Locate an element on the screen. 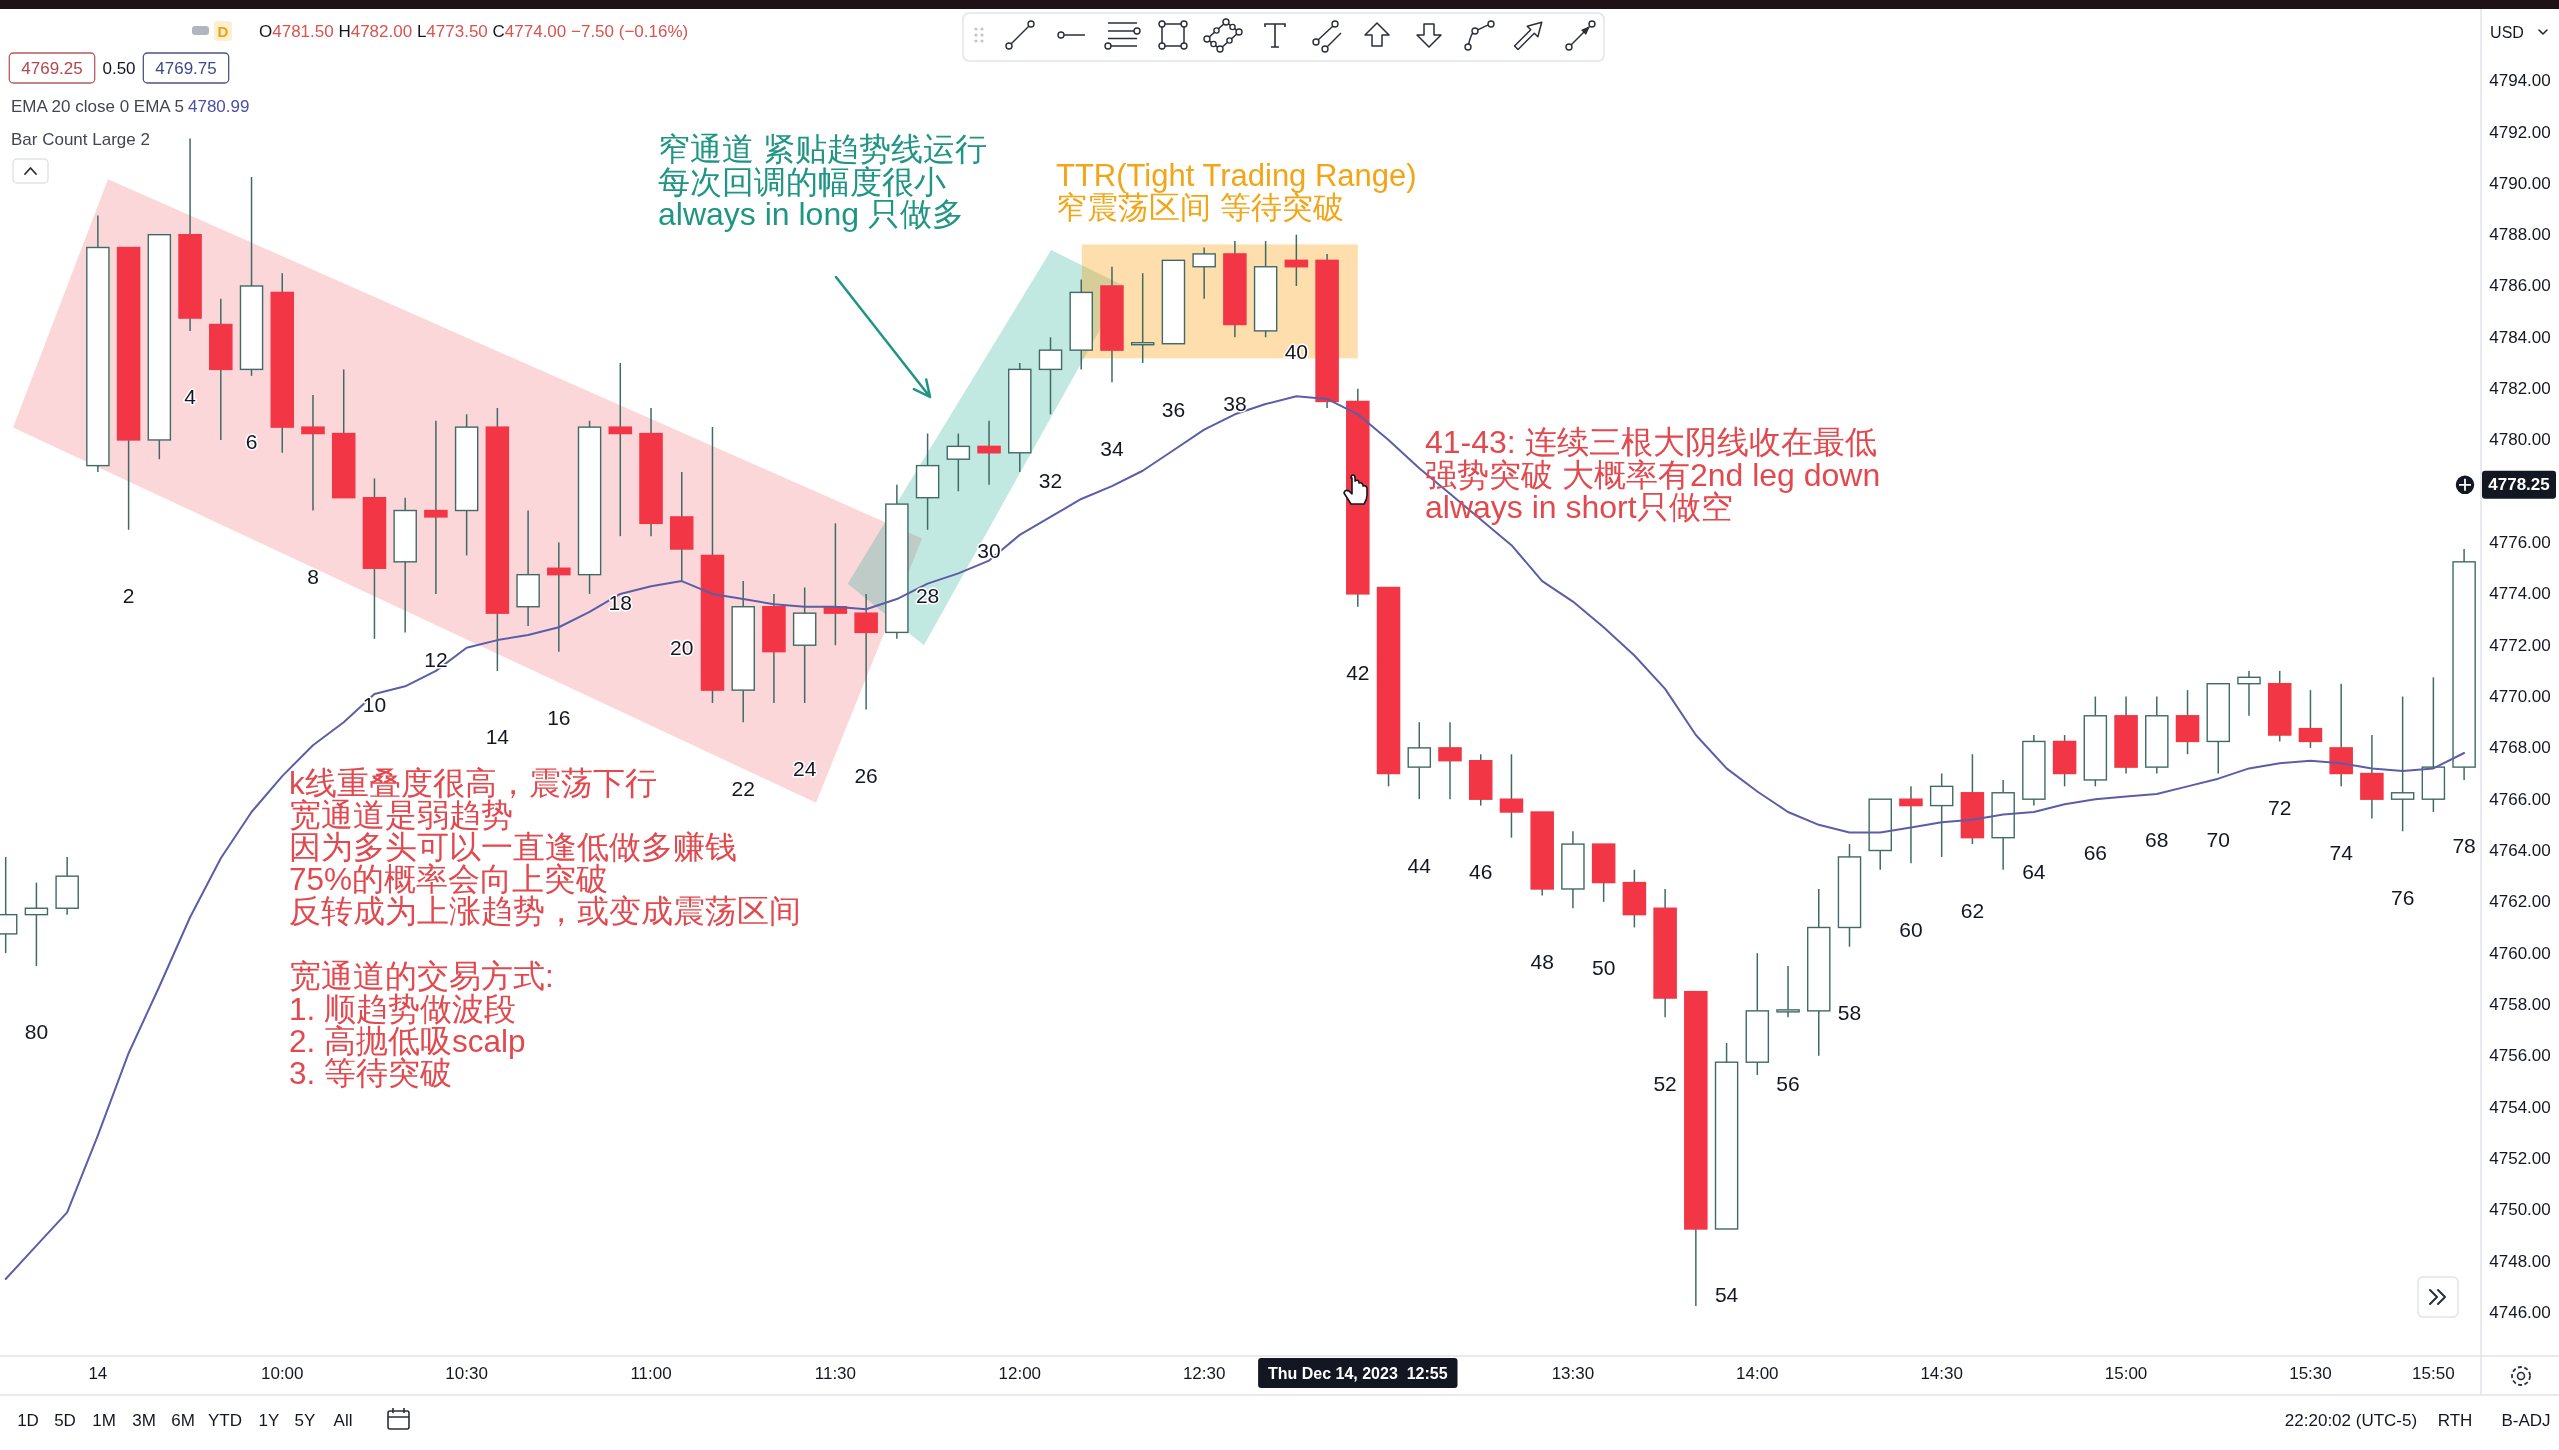 The height and width of the screenshot is (1450, 2559). annotation: 宽通道的交易方式: is located at coordinates (421, 976).